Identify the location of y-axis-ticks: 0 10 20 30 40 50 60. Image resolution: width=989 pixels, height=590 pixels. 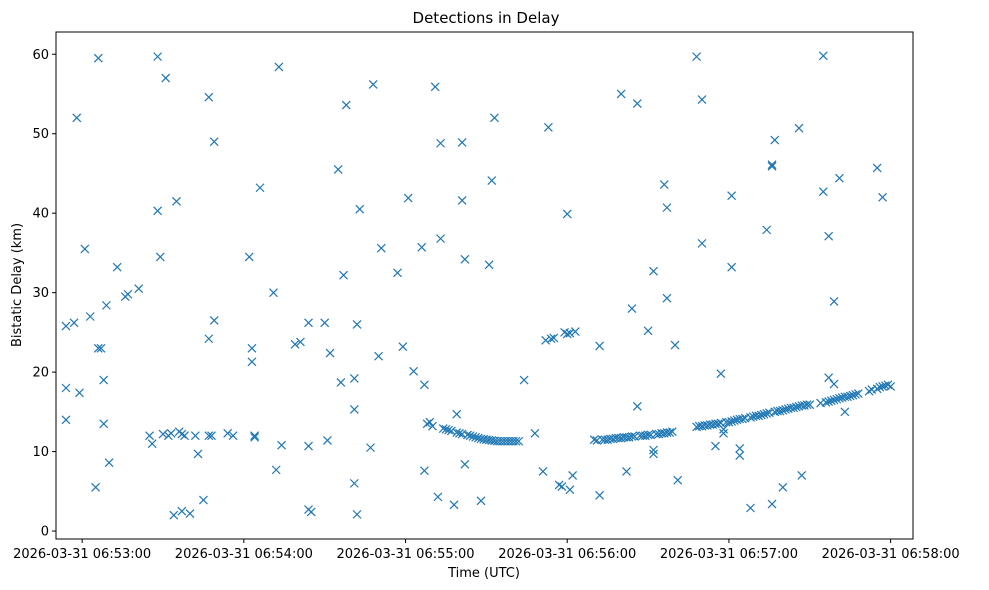
(44, 294).